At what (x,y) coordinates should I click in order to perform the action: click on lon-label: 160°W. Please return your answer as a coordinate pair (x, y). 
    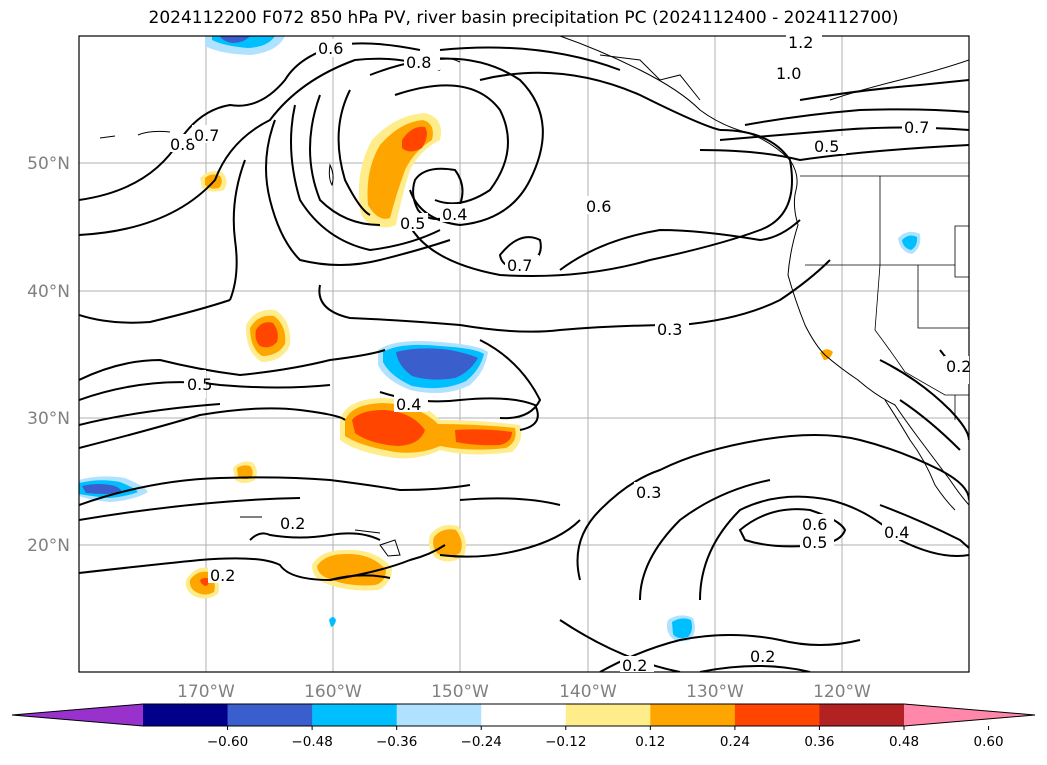
    Looking at the image, I should click on (333, 692).